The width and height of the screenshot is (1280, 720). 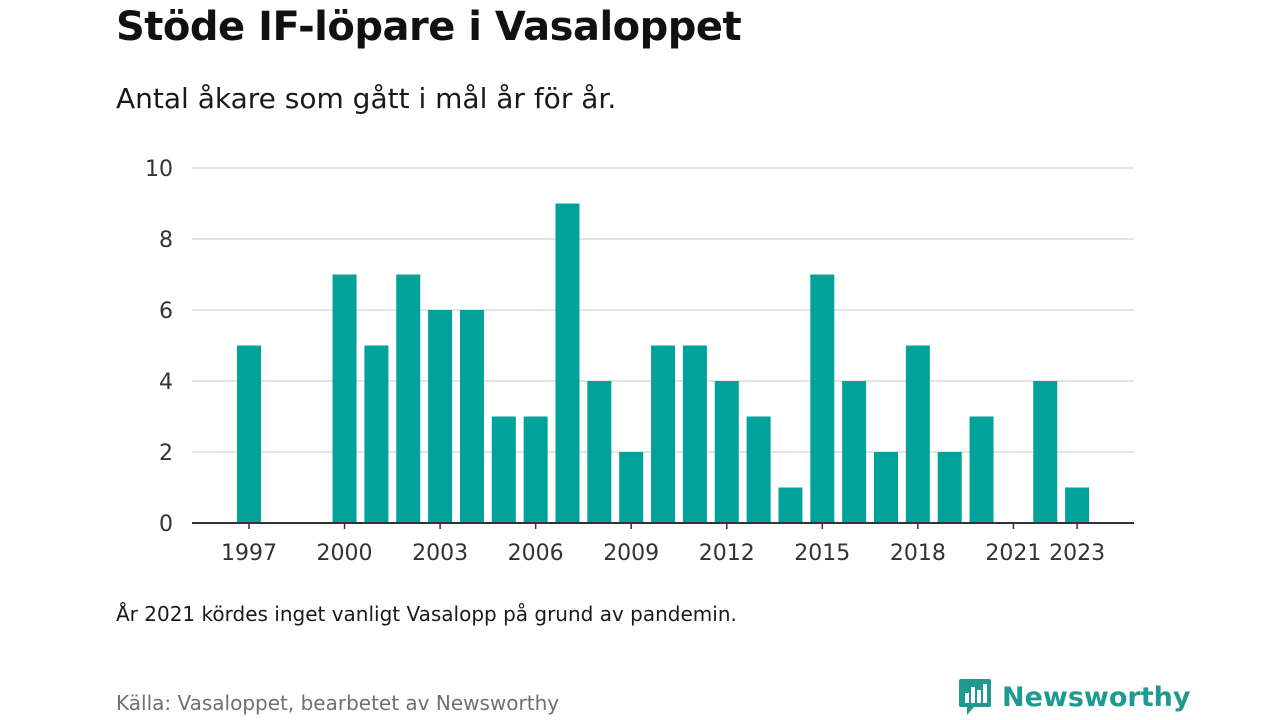 I want to click on y-tick-label: 4, so click(x=166, y=382).